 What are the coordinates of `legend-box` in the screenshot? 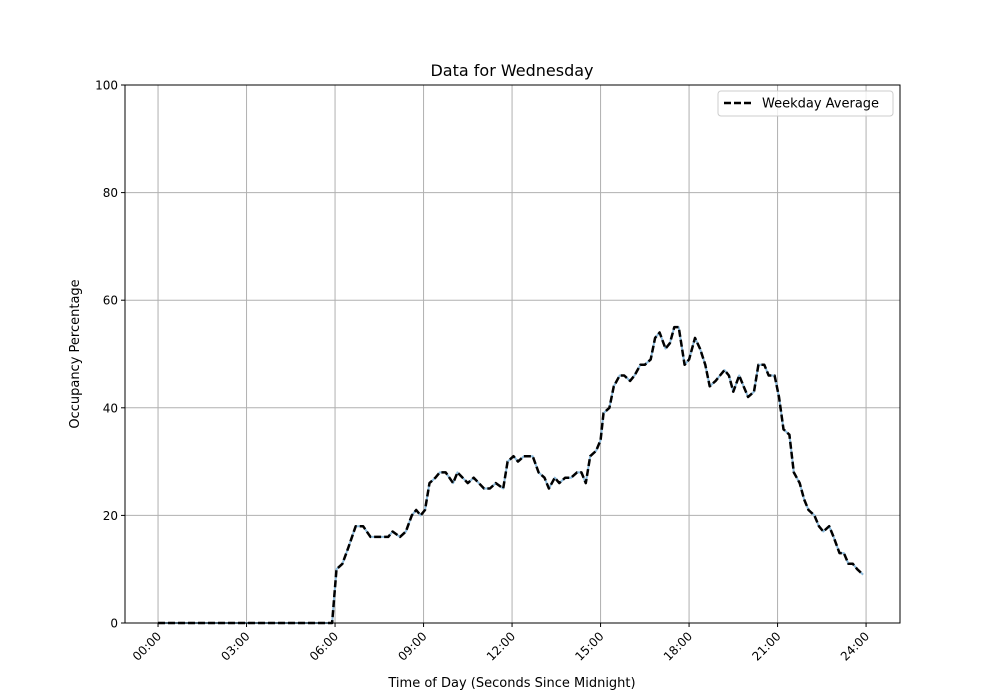 It's located at (805, 103).